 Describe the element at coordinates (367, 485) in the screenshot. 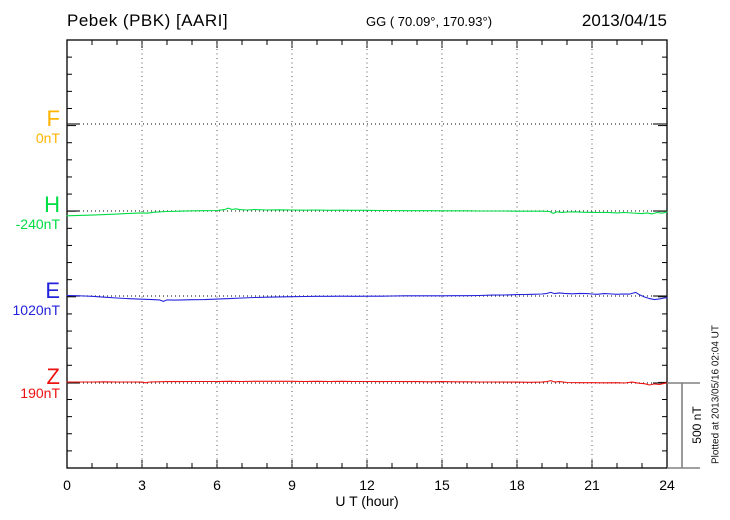

I see `x-tick-label-12: 12` at that location.